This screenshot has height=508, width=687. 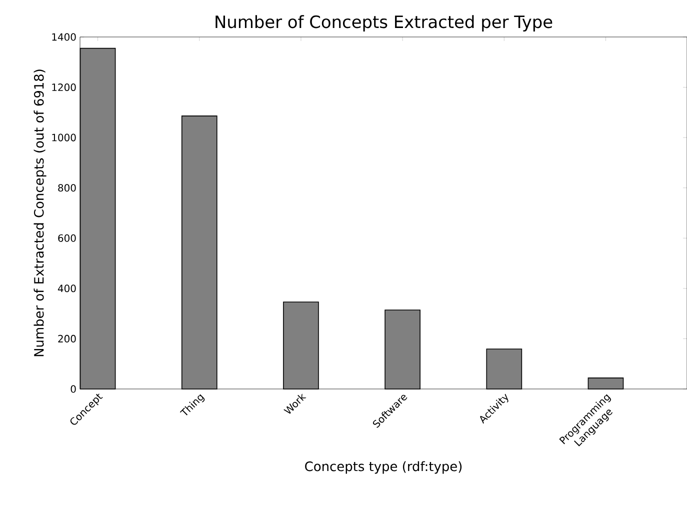 What do you see at coordinates (383, 467) in the screenshot?
I see `x-axis-title: Concepts type (rdf:type)` at bounding box center [383, 467].